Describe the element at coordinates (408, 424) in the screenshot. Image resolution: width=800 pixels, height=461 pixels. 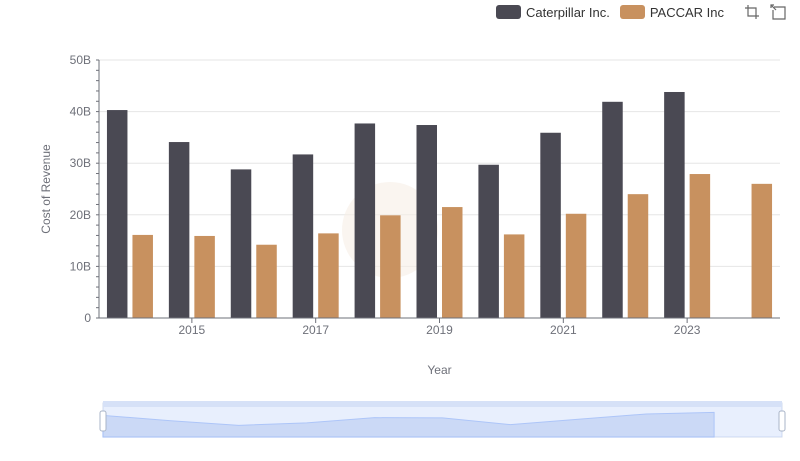
I see `zoom-preview-area` at that location.